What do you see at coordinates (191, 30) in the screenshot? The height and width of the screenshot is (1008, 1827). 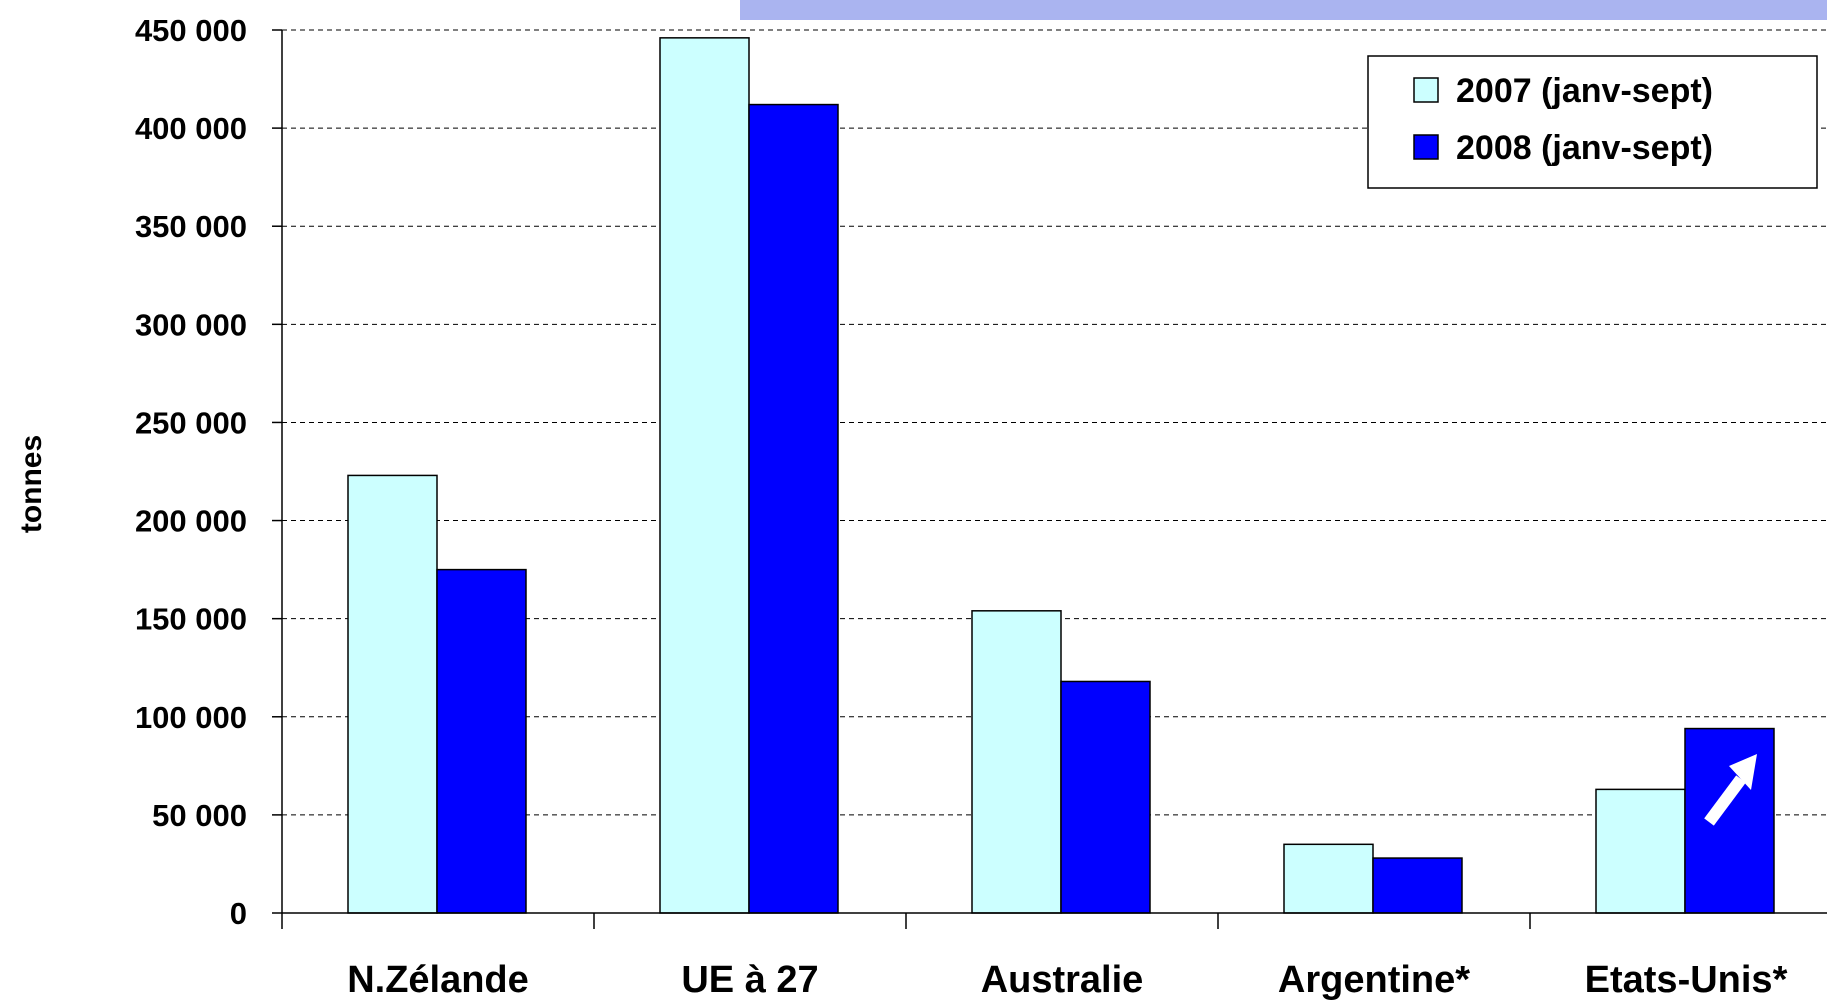 I see `y-tick-label: 450 000` at bounding box center [191, 30].